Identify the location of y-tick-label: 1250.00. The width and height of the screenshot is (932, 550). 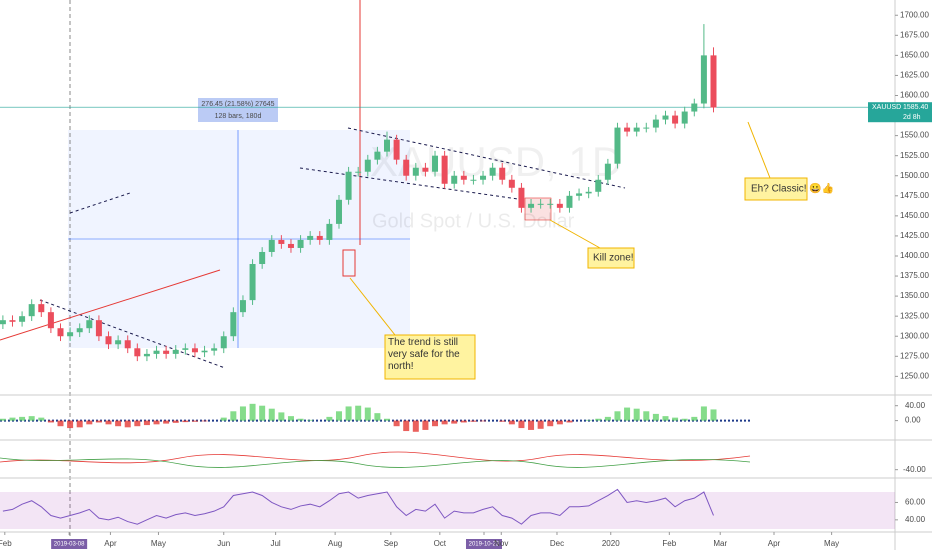
(914, 375).